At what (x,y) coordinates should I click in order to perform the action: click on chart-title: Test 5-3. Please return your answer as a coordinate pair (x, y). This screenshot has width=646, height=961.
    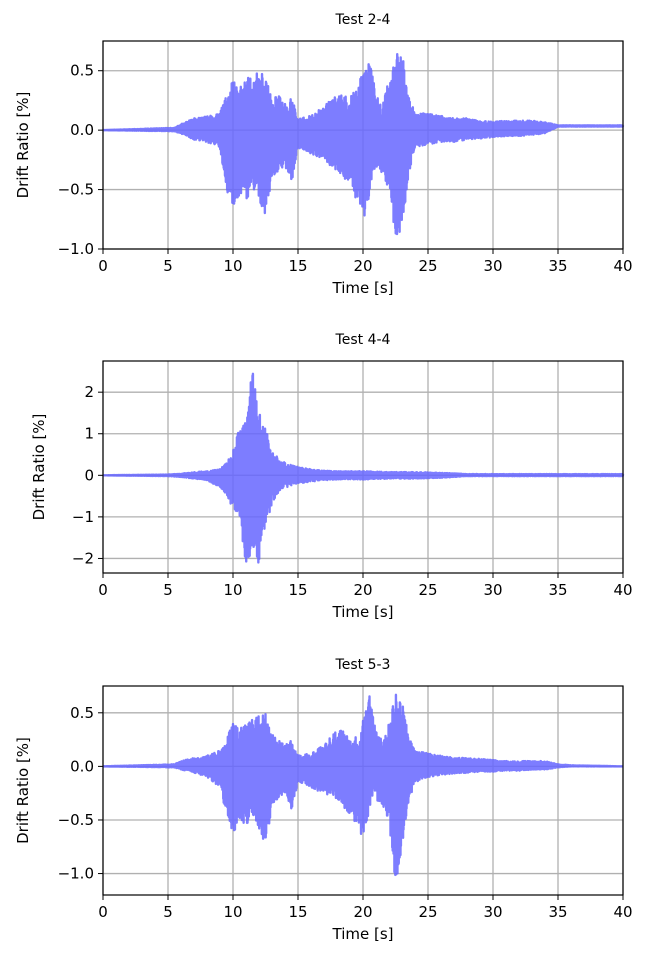
    Looking at the image, I should click on (363, 665).